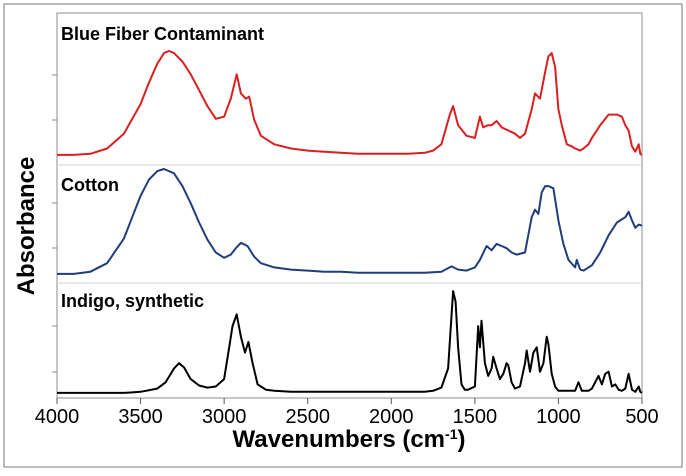 This screenshot has width=686, height=476. I want to click on x-axis-title-close: ), so click(461, 439).